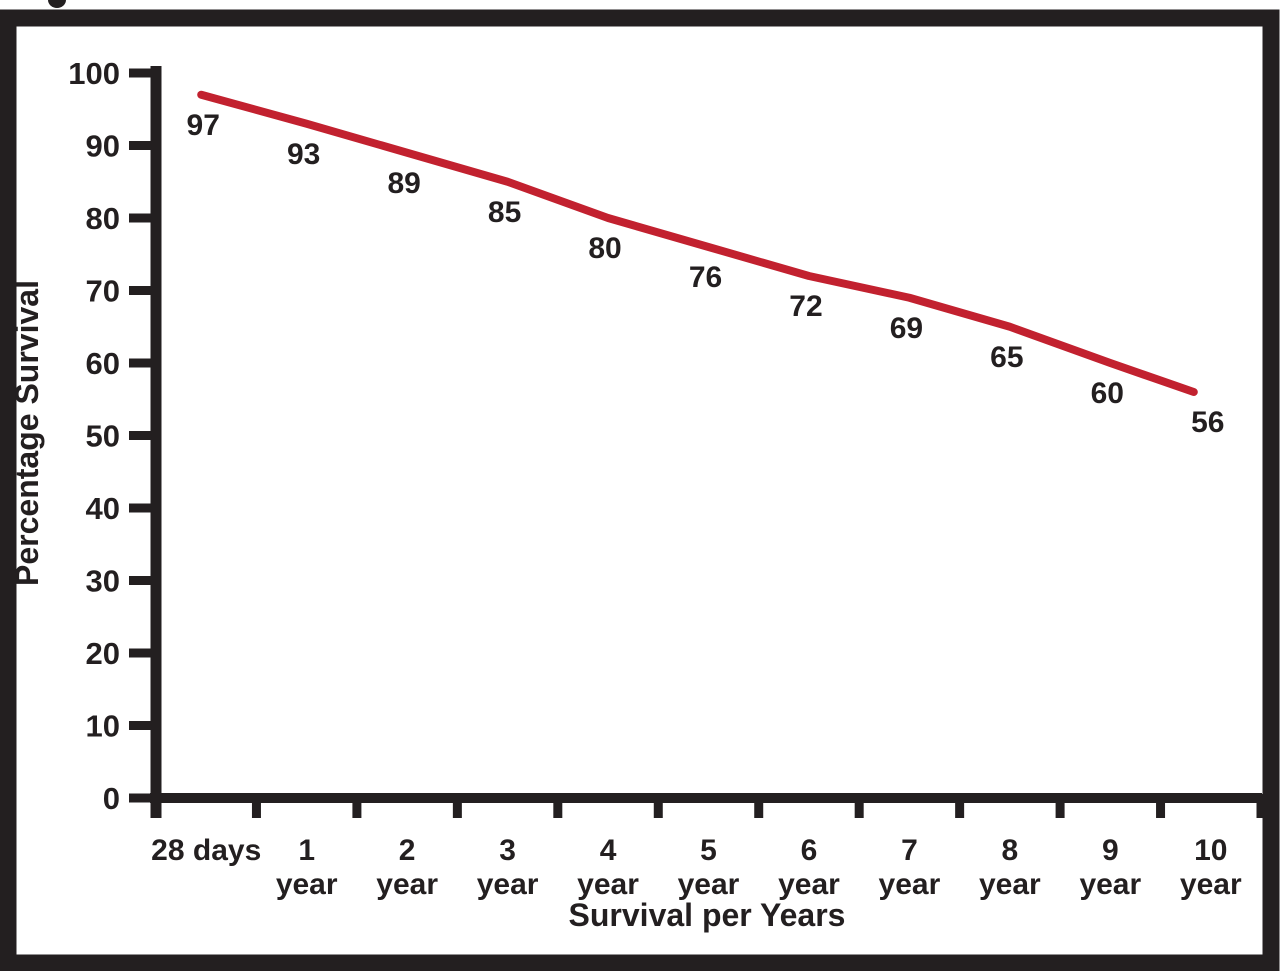  I want to click on data-point-label: 60, so click(1107, 393).